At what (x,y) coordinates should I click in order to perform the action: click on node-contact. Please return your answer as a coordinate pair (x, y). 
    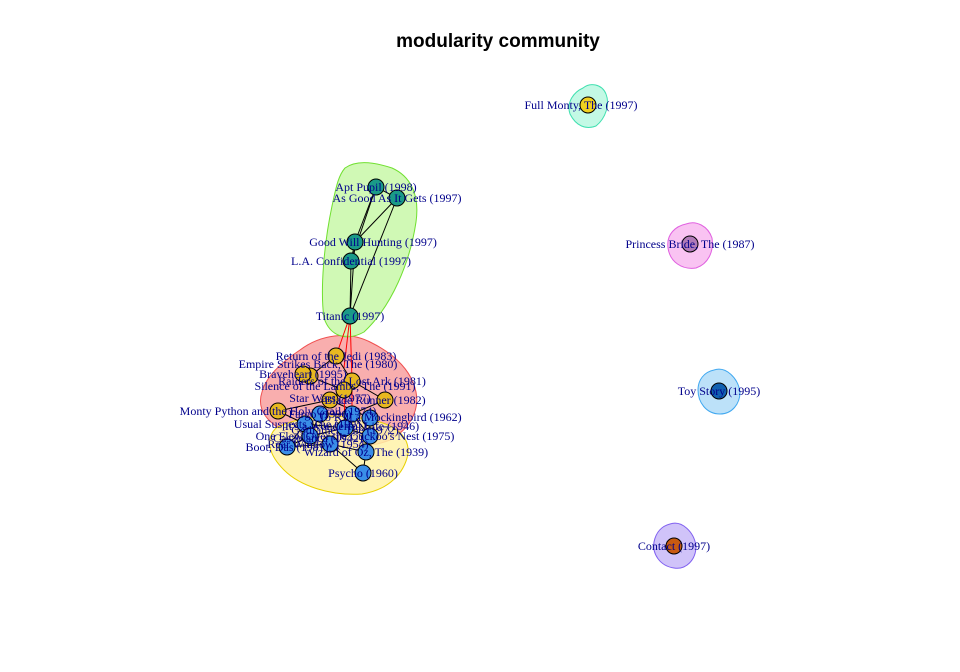
    Looking at the image, I should click on (674, 546).